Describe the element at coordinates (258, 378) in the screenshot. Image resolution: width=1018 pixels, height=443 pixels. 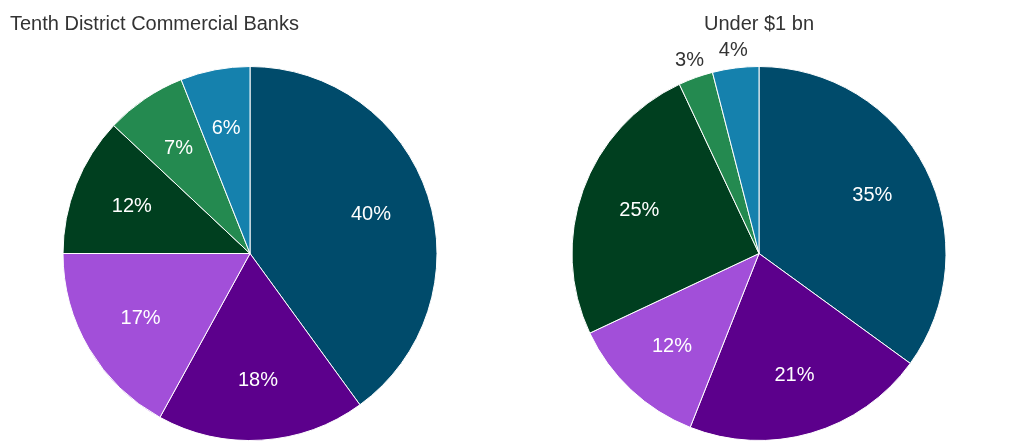
I see `data-label: 18%` at that location.